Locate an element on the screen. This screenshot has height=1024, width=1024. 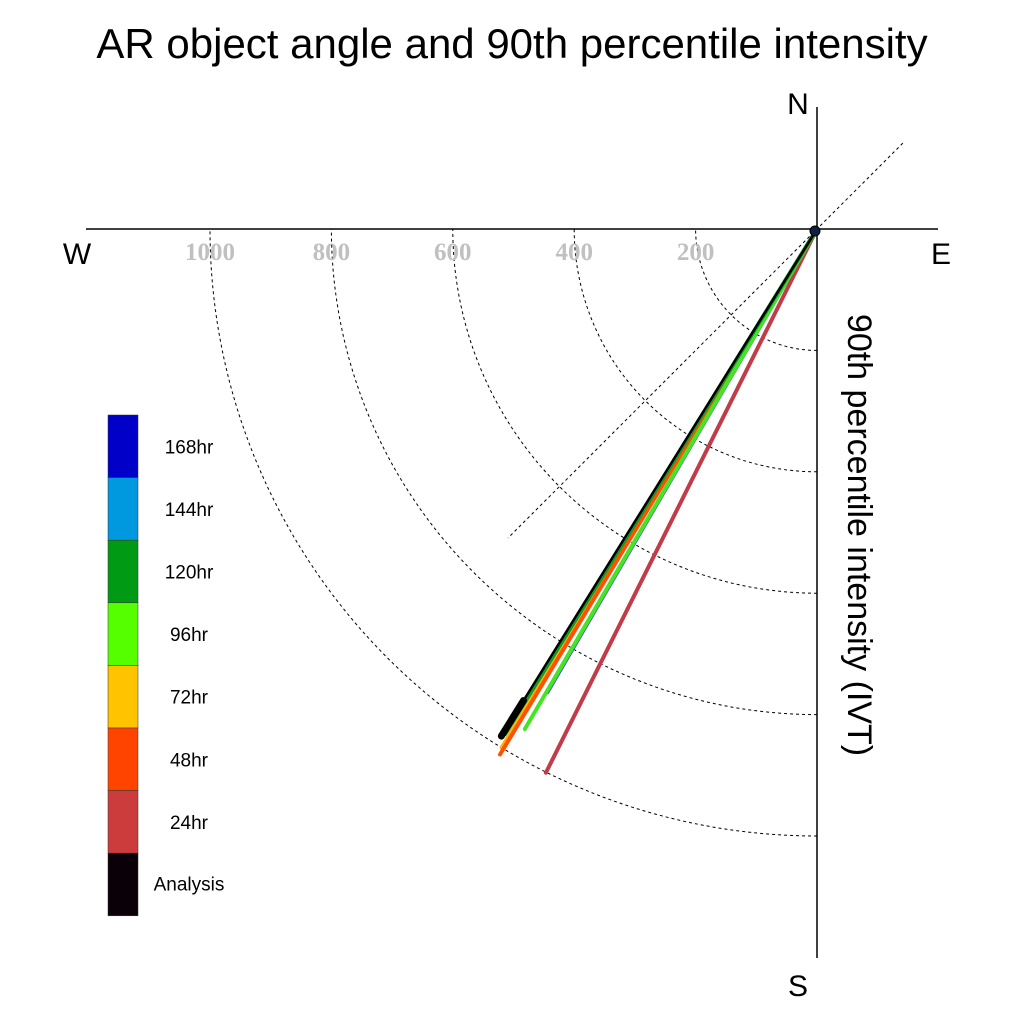
radial-tick-label: 600 is located at coordinates (453, 252).